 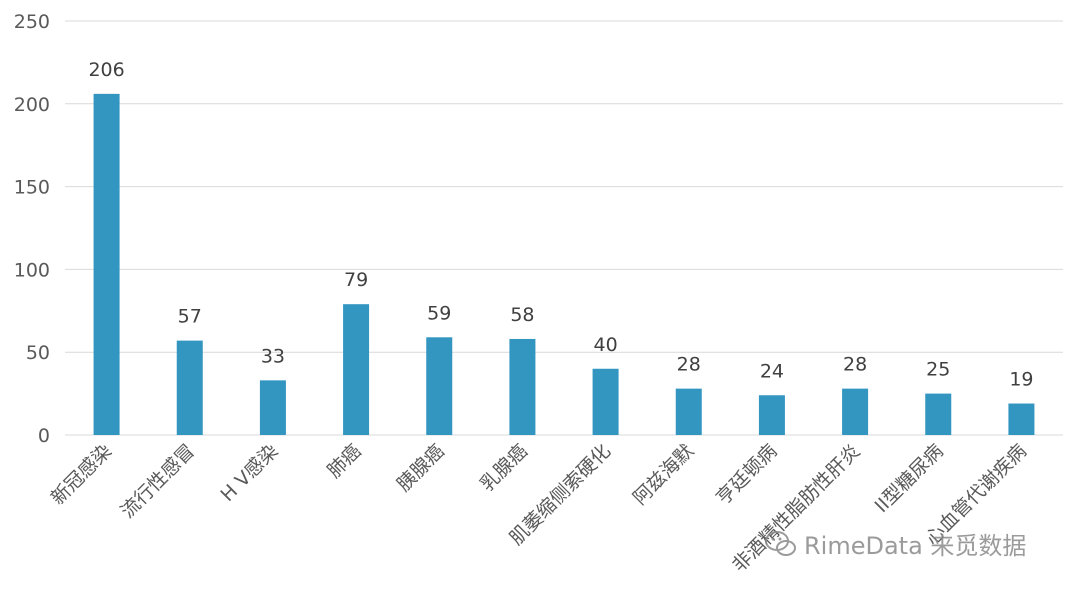 I want to click on data-label: 25, so click(x=938, y=370).